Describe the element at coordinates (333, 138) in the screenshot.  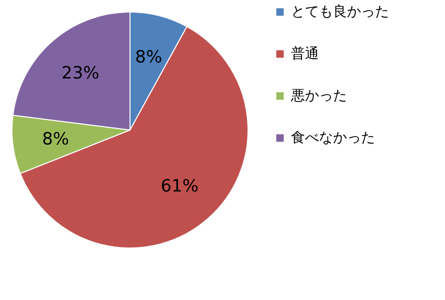
I see `legend-label: 食べなかった` at that location.